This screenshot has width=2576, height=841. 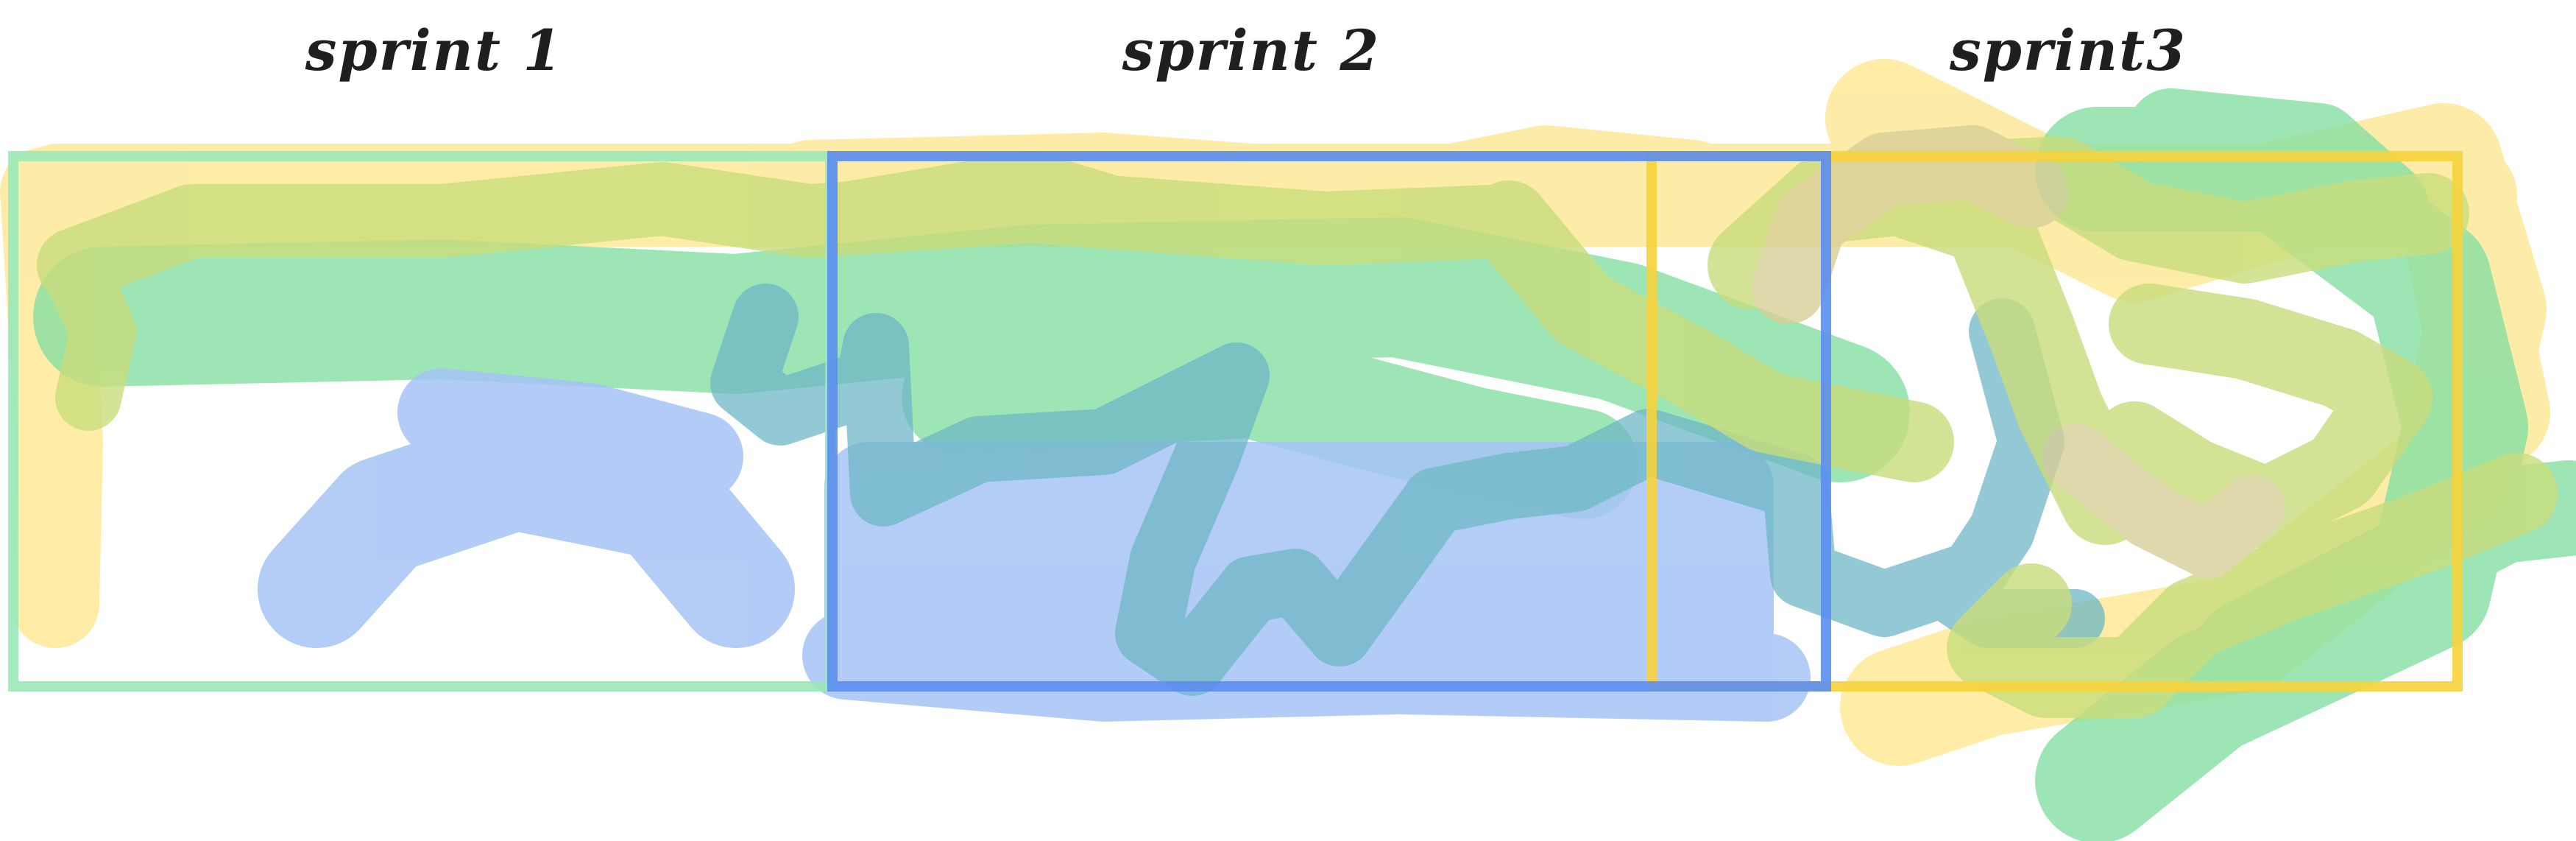 What do you see at coordinates (957, 202) in the screenshot?
I see `olive-scribble-top-sprint2` at bounding box center [957, 202].